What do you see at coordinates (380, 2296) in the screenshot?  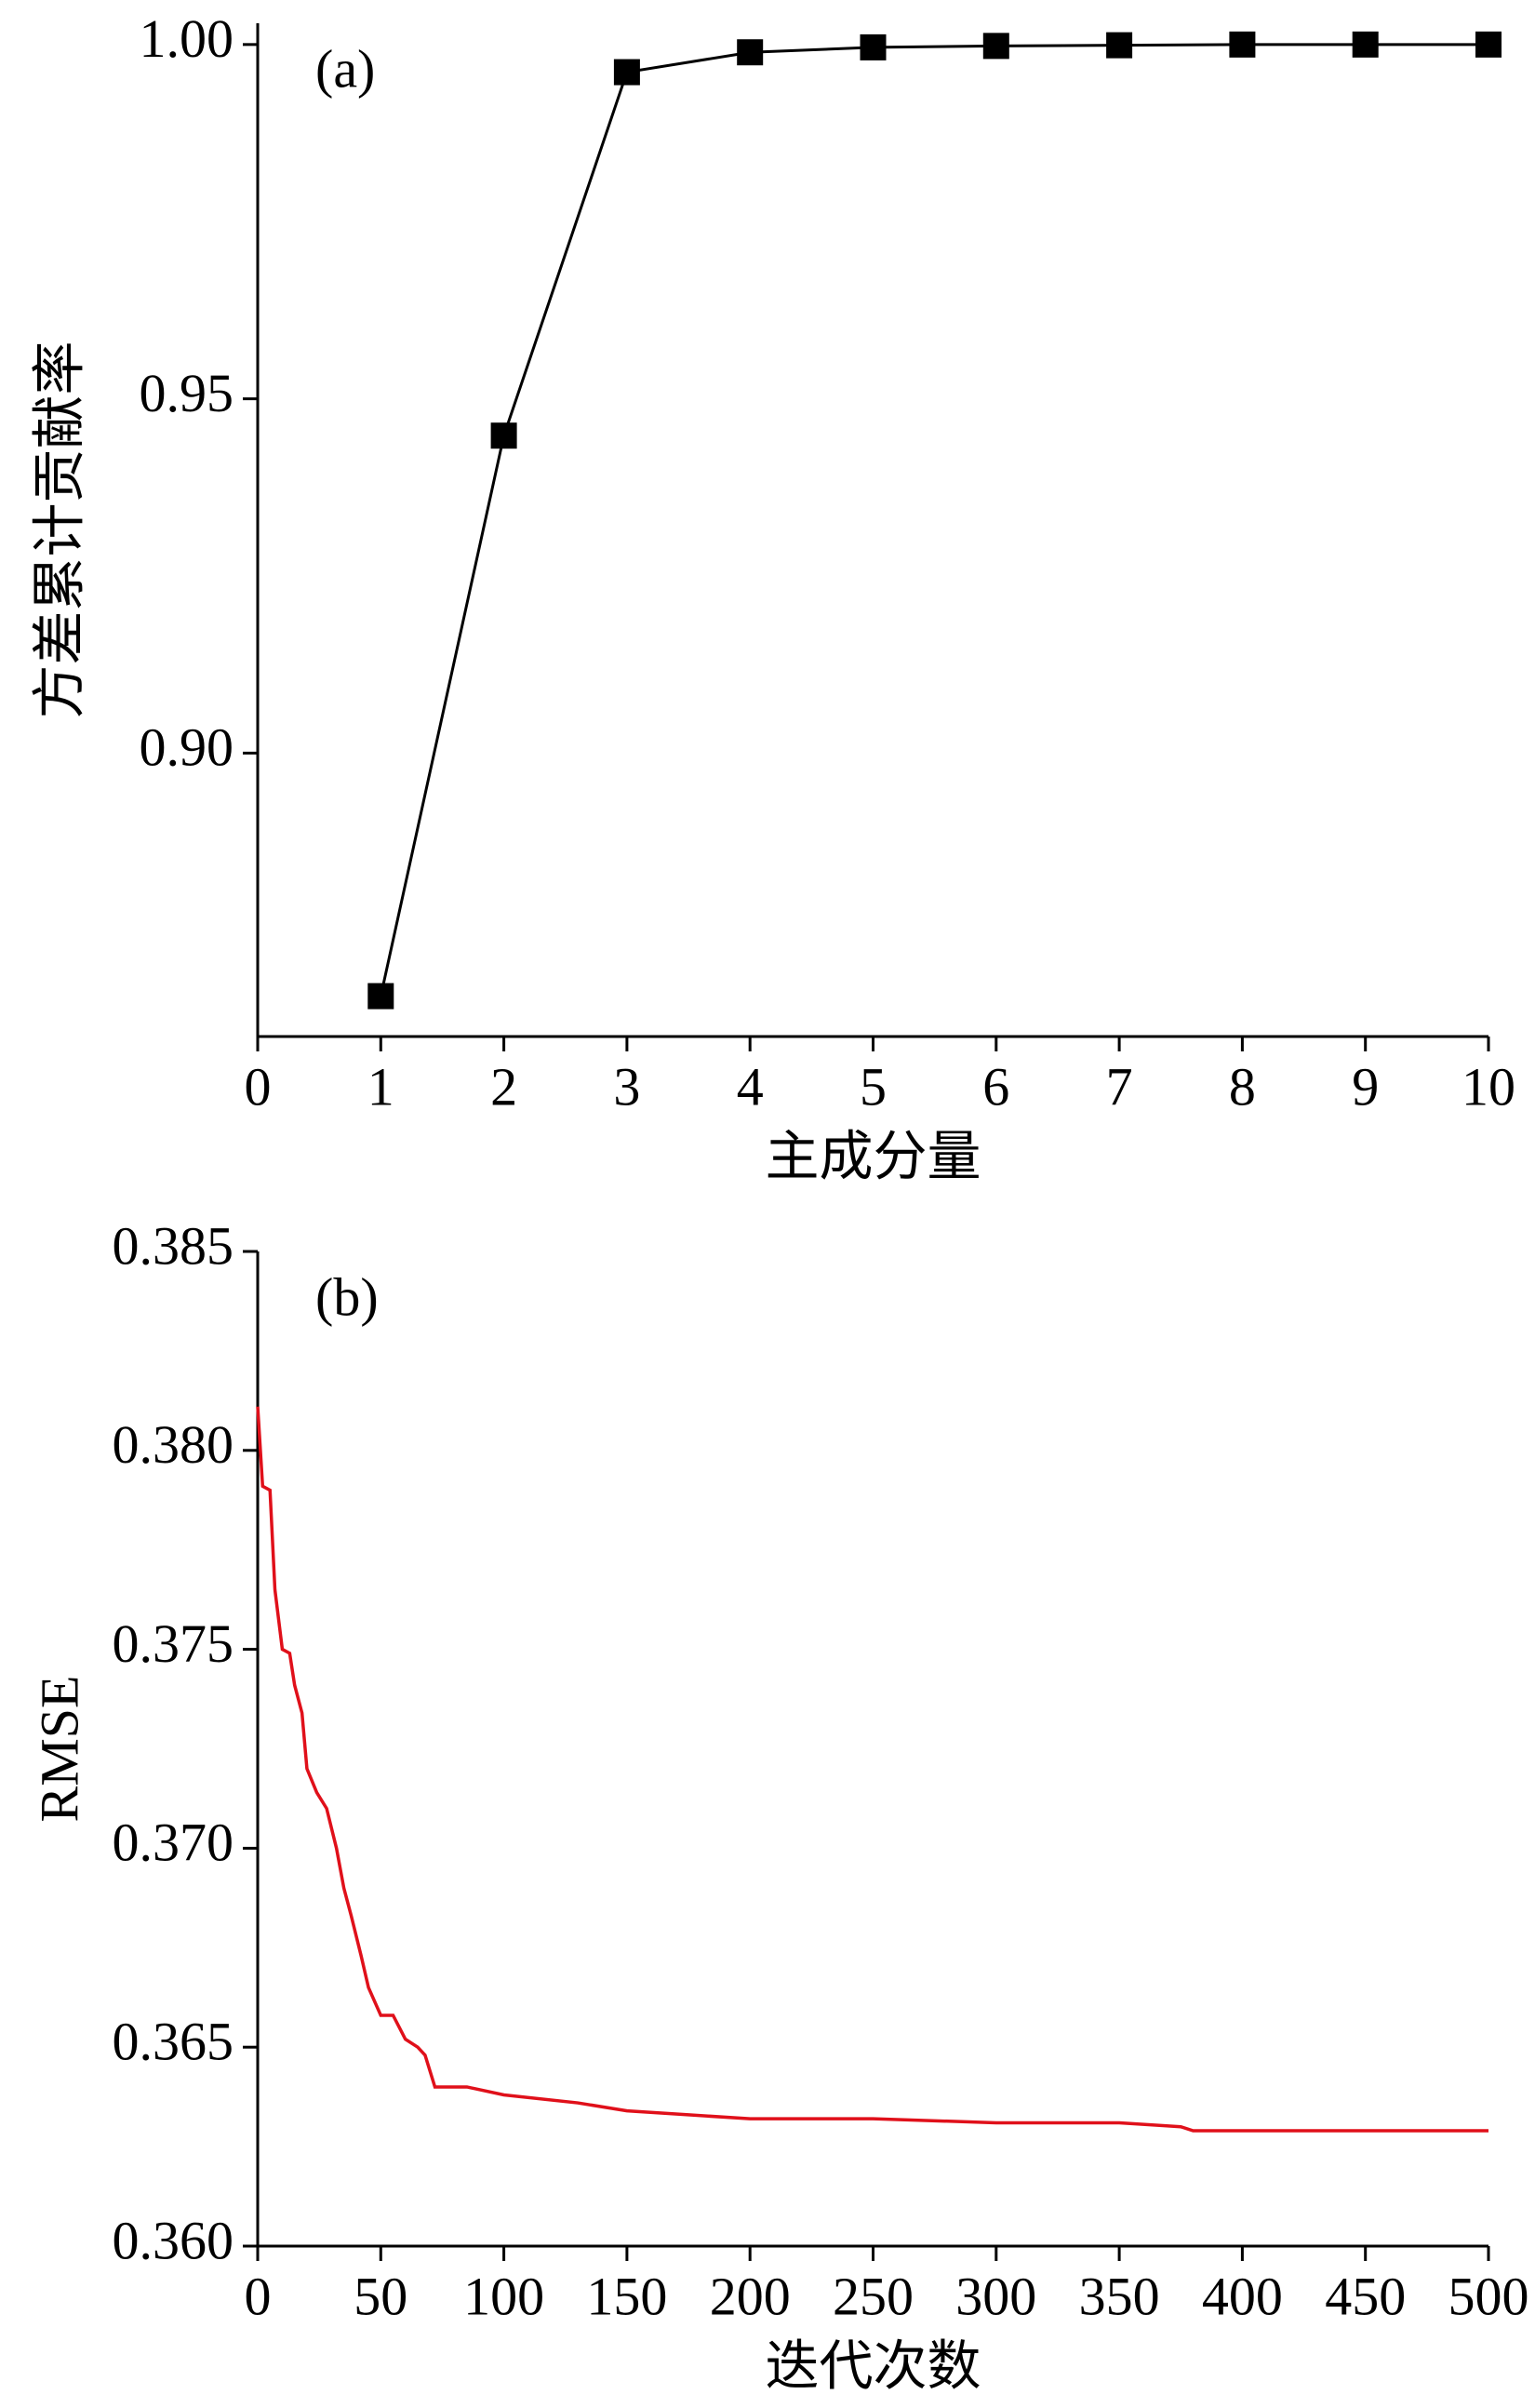 I see `x-tick-label: 50` at bounding box center [380, 2296].